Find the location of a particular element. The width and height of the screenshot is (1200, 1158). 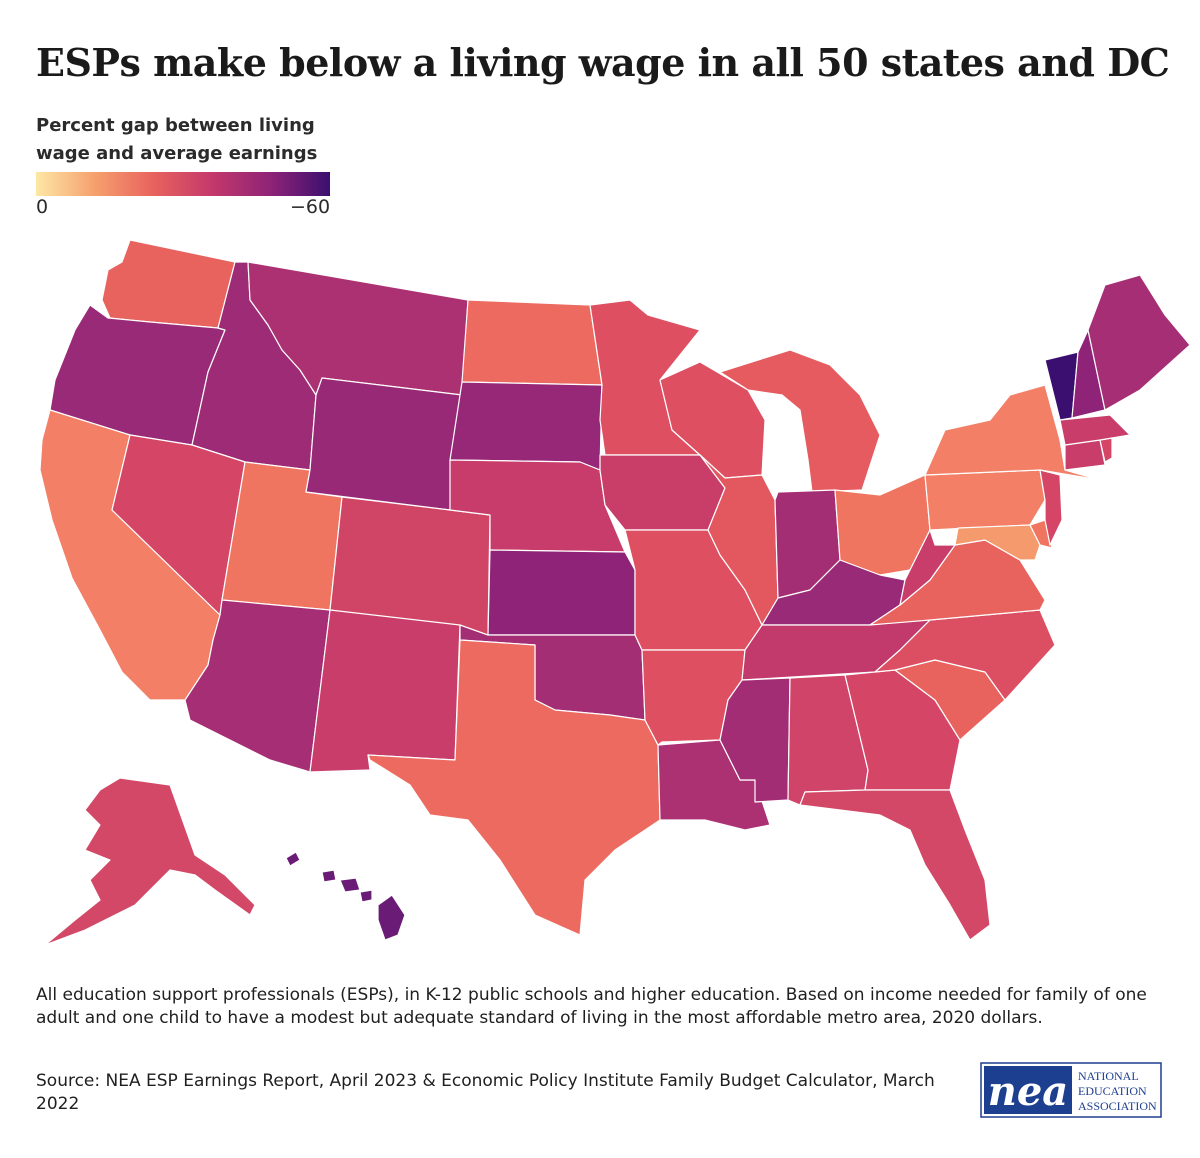

state-nj is located at coordinates (1051, 507).